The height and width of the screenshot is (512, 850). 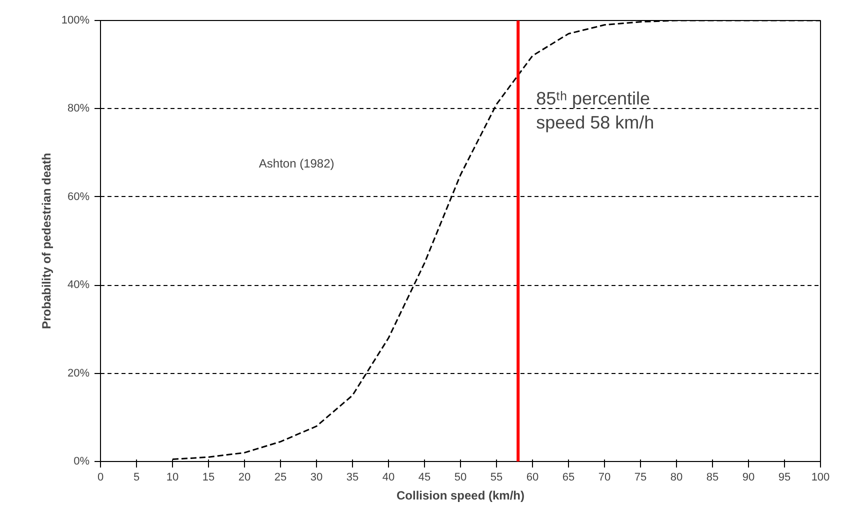 I want to click on x-tick-label: 80, so click(x=676, y=478).